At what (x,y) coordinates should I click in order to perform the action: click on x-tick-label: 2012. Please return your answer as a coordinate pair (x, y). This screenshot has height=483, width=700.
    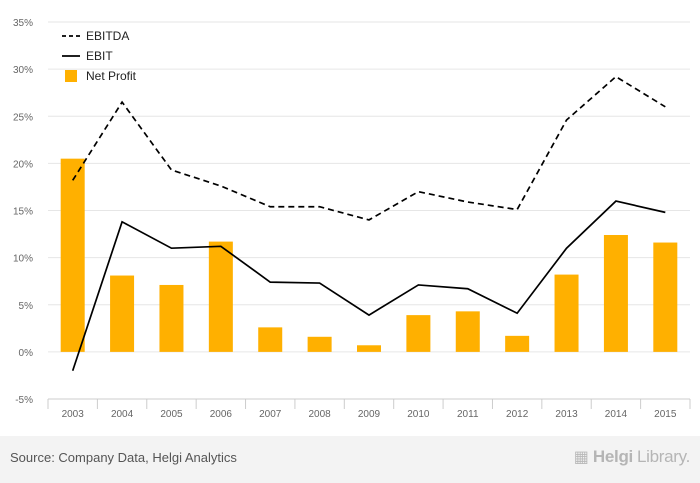
    Looking at the image, I should click on (517, 414).